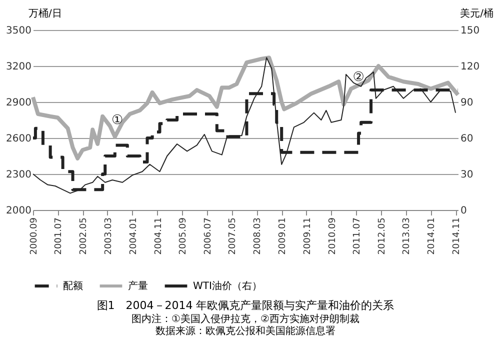  I want to click on y-axis-title: 万桶/日, so click(45, 14).